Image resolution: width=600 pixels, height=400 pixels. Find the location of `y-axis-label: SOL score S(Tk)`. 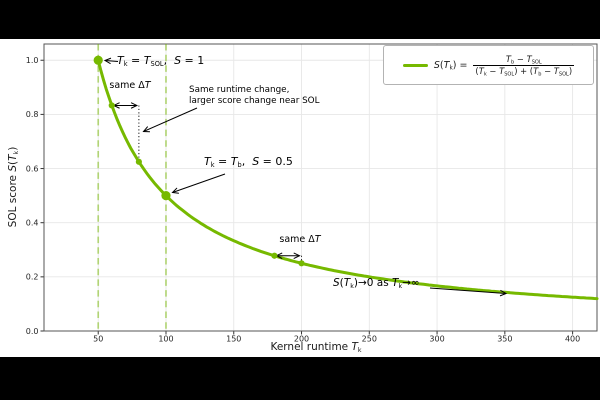

y-axis-label: SOL score S(Tk) is located at coordinates (13, 187).